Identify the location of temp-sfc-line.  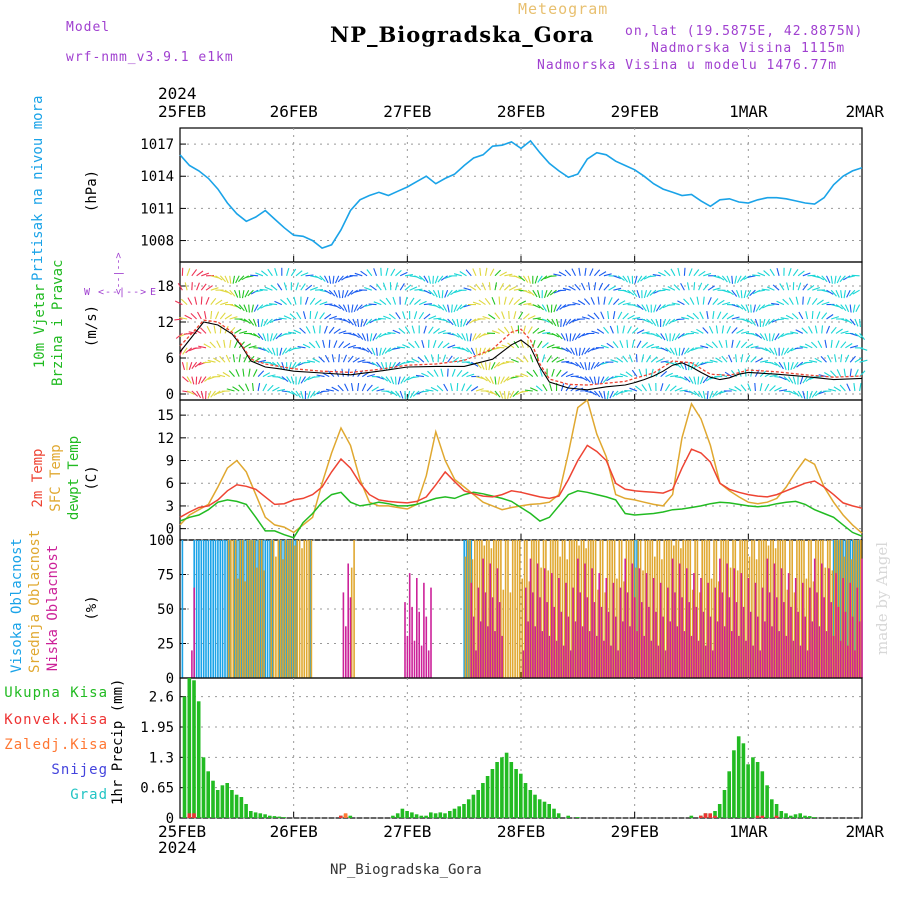
(521, 466).